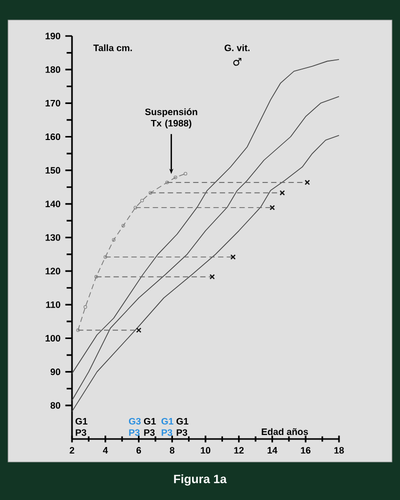  What do you see at coordinates (237, 62) in the screenshot?
I see `annotation: ♂` at bounding box center [237, 62].